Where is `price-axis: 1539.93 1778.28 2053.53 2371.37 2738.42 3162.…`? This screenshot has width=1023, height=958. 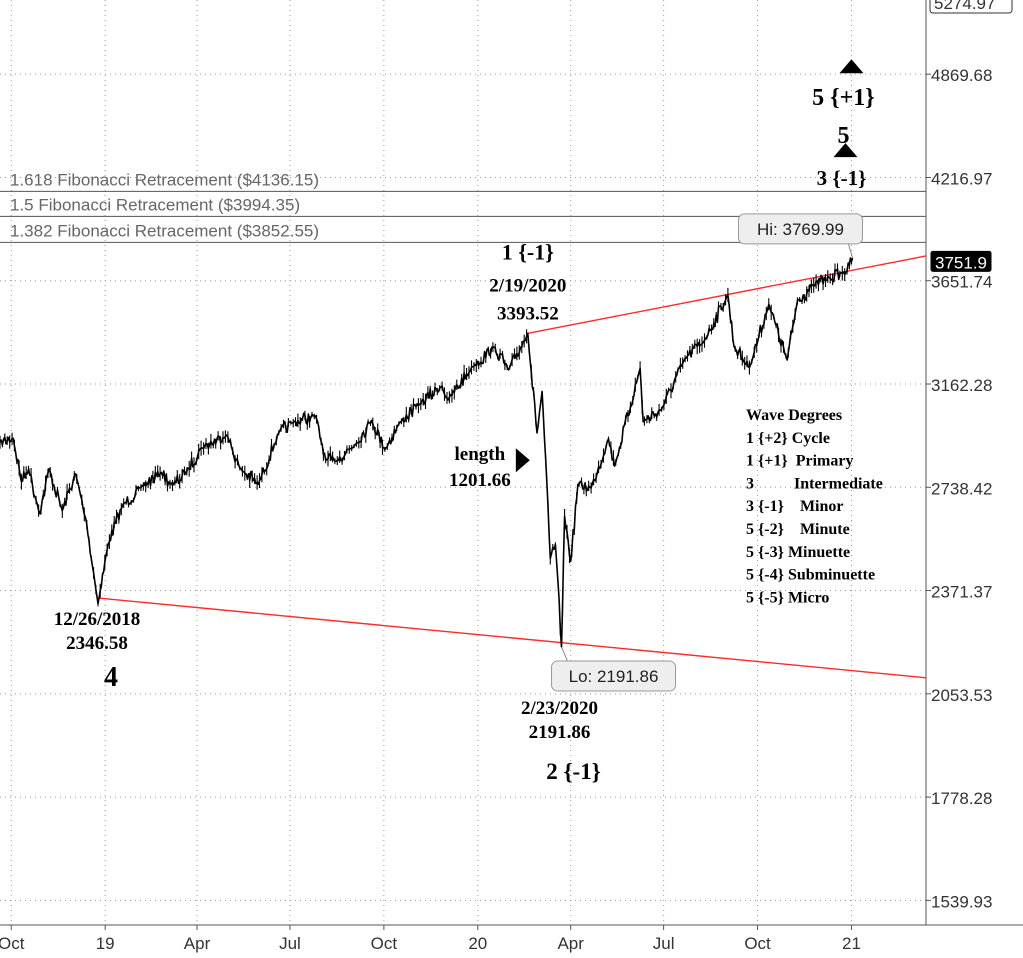
price-axis: 1539.93 1778.28 2053.53 2371.37 2738.42 3162.… is located at coordinates (974, 462).